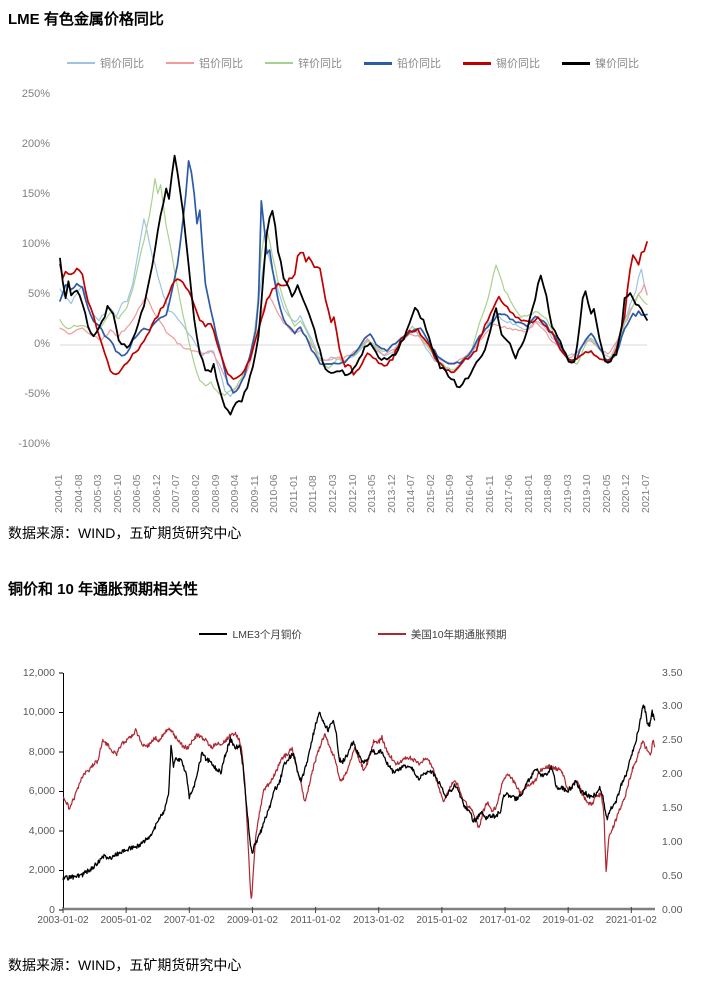 The width and height of the screenshot is (706, 991). What do you see at coordinates (411, 493) in the screenshot?
I see `x-axis-tick-label: 2014-07` at bounding box center [411, 493].